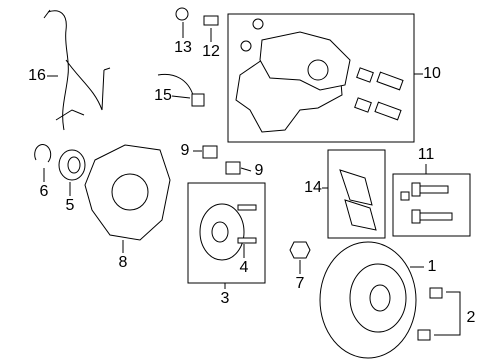  What do you see at coordinates (432, 73) in the screenshot?
I see `callout: 10` at bounding box center [432, 73].